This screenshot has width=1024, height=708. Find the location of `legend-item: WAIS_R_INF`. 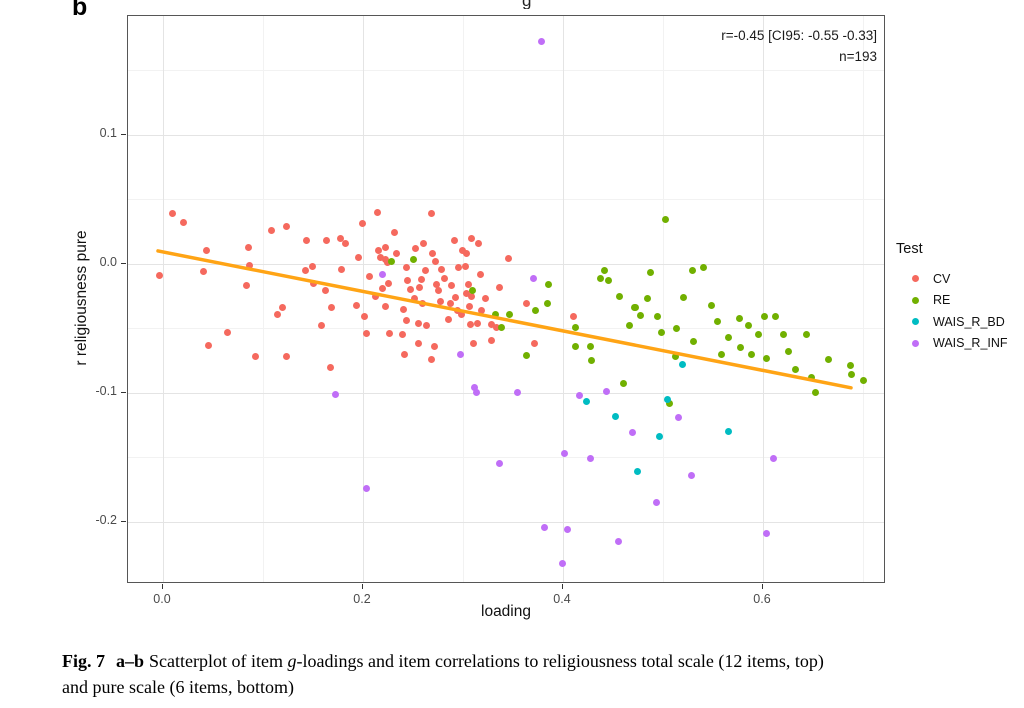

legend-item: WAIS_R_INF is located at coordinates (952, 344).